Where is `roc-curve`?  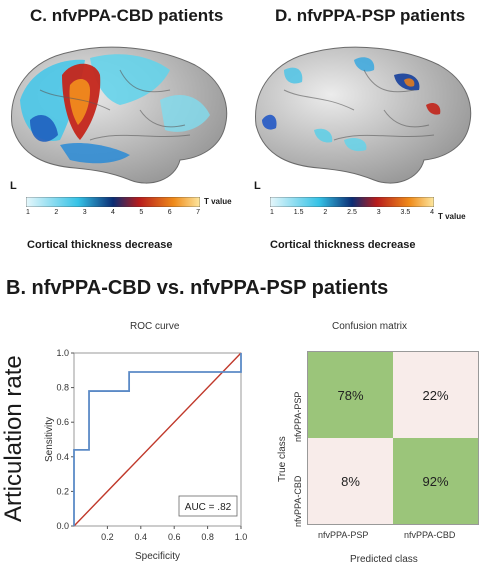
roc-curve is located at coordinates (157, 439).